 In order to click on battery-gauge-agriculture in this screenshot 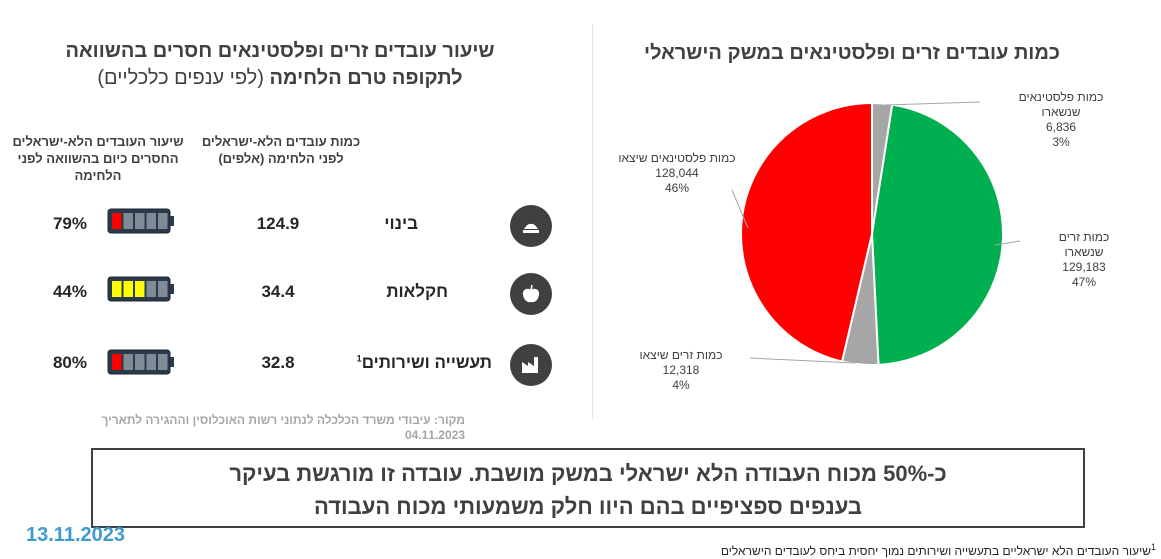, I will do `click(140, 289)`.